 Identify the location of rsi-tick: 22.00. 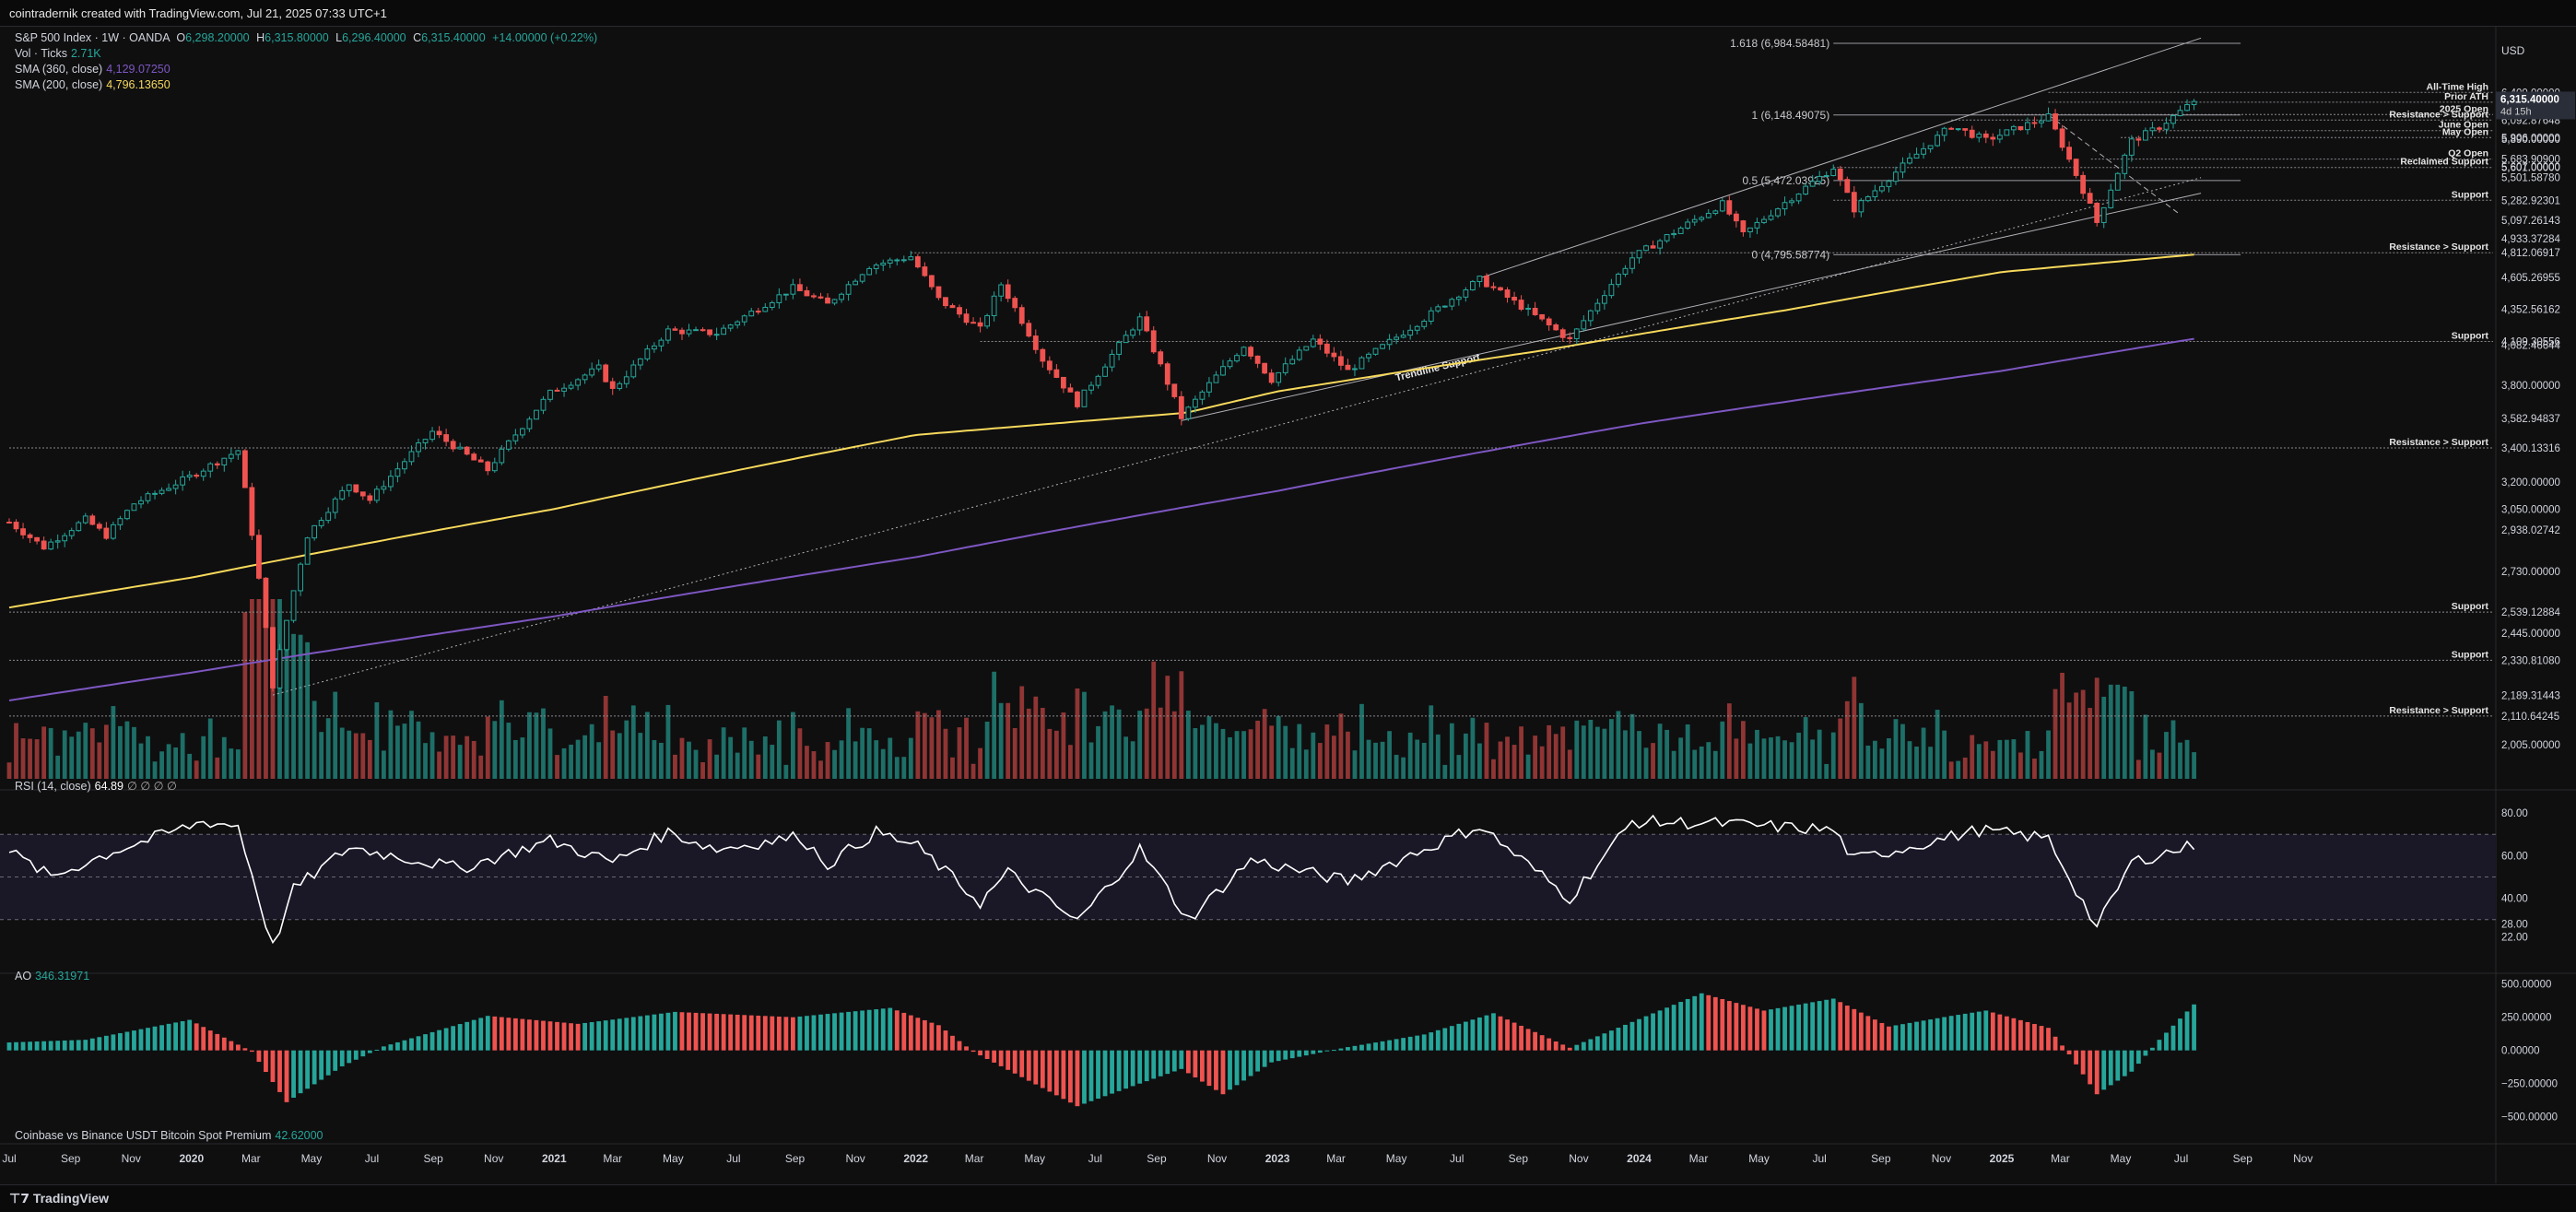
(2514, 937).